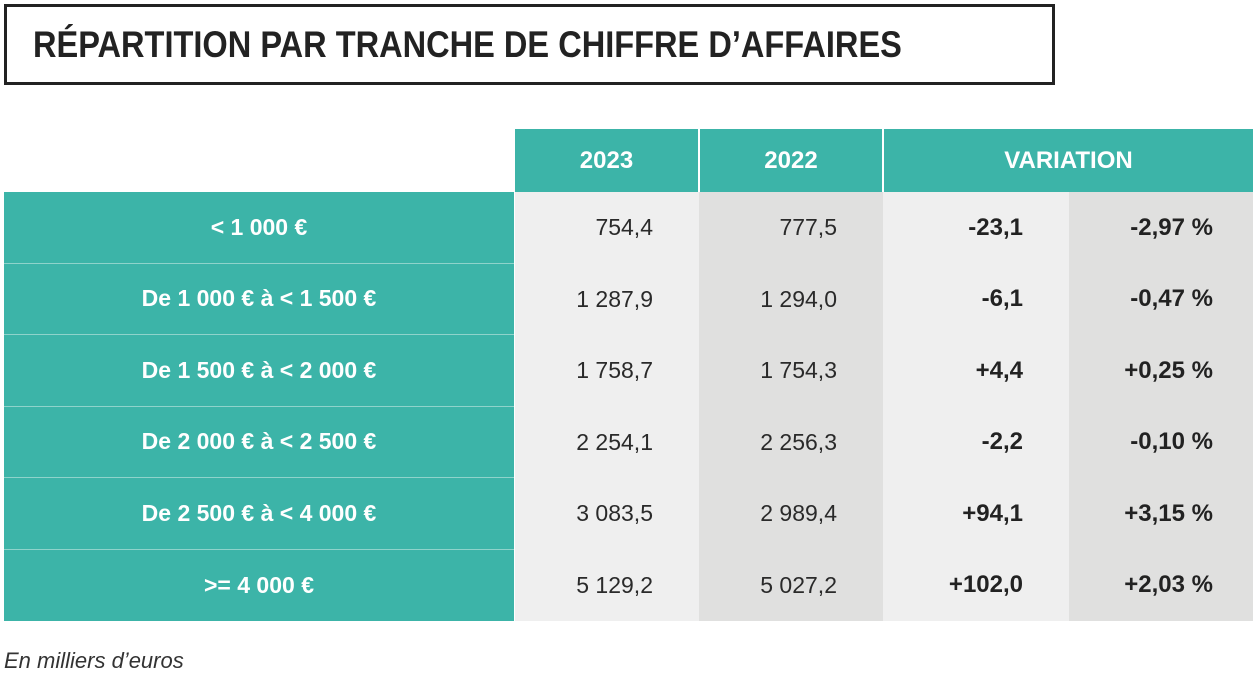 The image size is (1258, 677). Describe the element at coordinates (791, 585) in the screenshot. I see `value-2022: 5 027,2` at that location.